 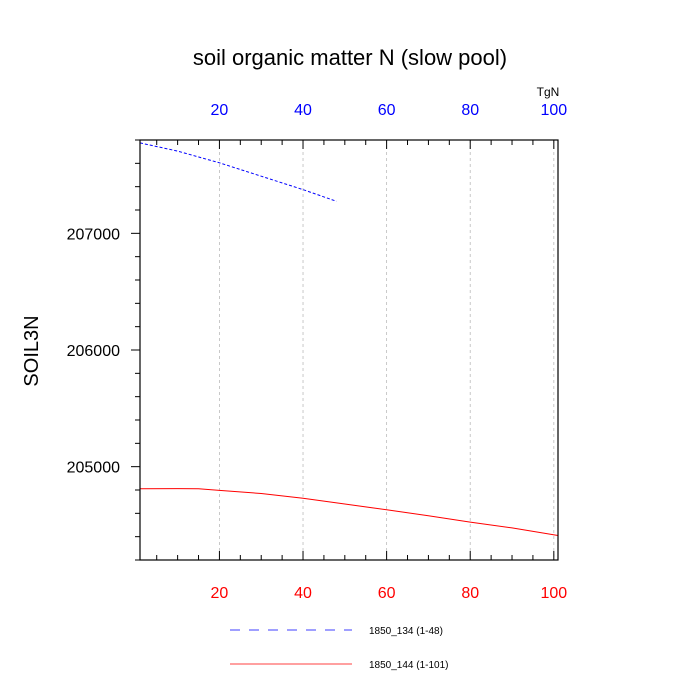 What do you see at coordinates (220, 110) in the screenshot?
I see `x-tick-label-top: 20` at bounding box center [220, 110].